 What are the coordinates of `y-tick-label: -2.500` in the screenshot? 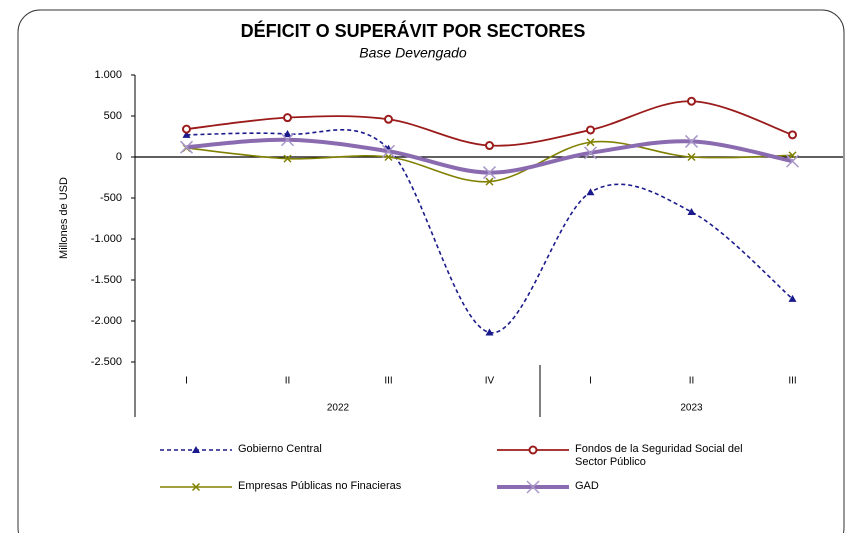 It's located at (106, 362).